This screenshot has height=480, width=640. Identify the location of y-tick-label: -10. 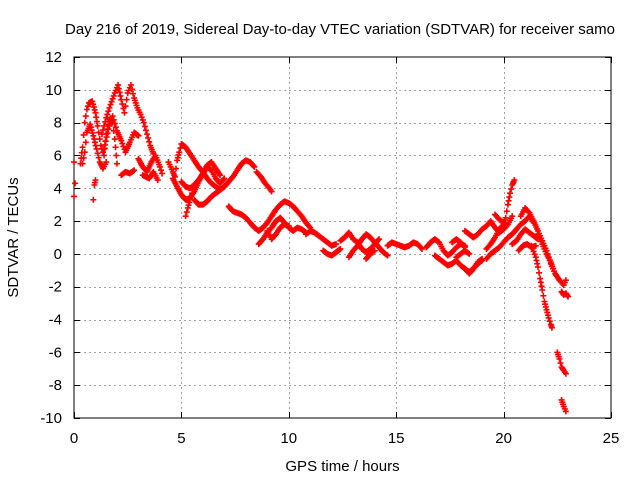
(51, 418).